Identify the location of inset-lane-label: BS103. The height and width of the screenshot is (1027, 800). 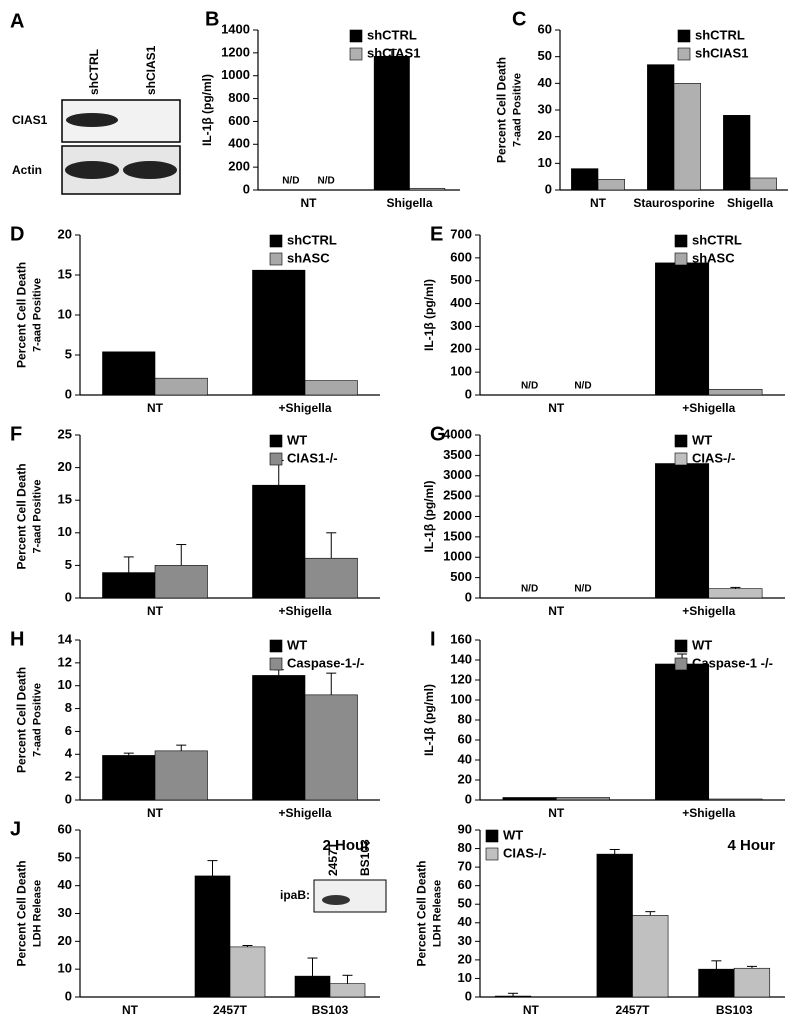
(365, 857).